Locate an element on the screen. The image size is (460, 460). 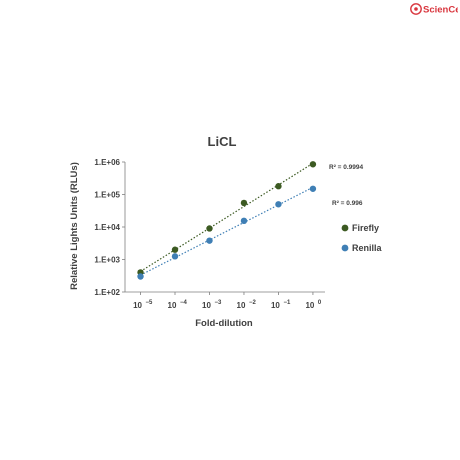
y-tick-label: 1.E+06 is located at coordinates (107, 162).